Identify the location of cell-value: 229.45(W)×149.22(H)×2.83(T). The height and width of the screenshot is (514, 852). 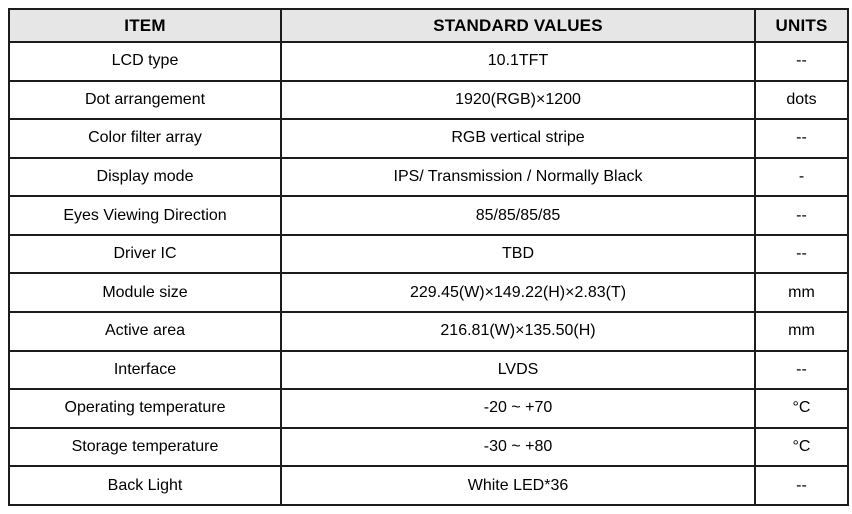
(518, 293).